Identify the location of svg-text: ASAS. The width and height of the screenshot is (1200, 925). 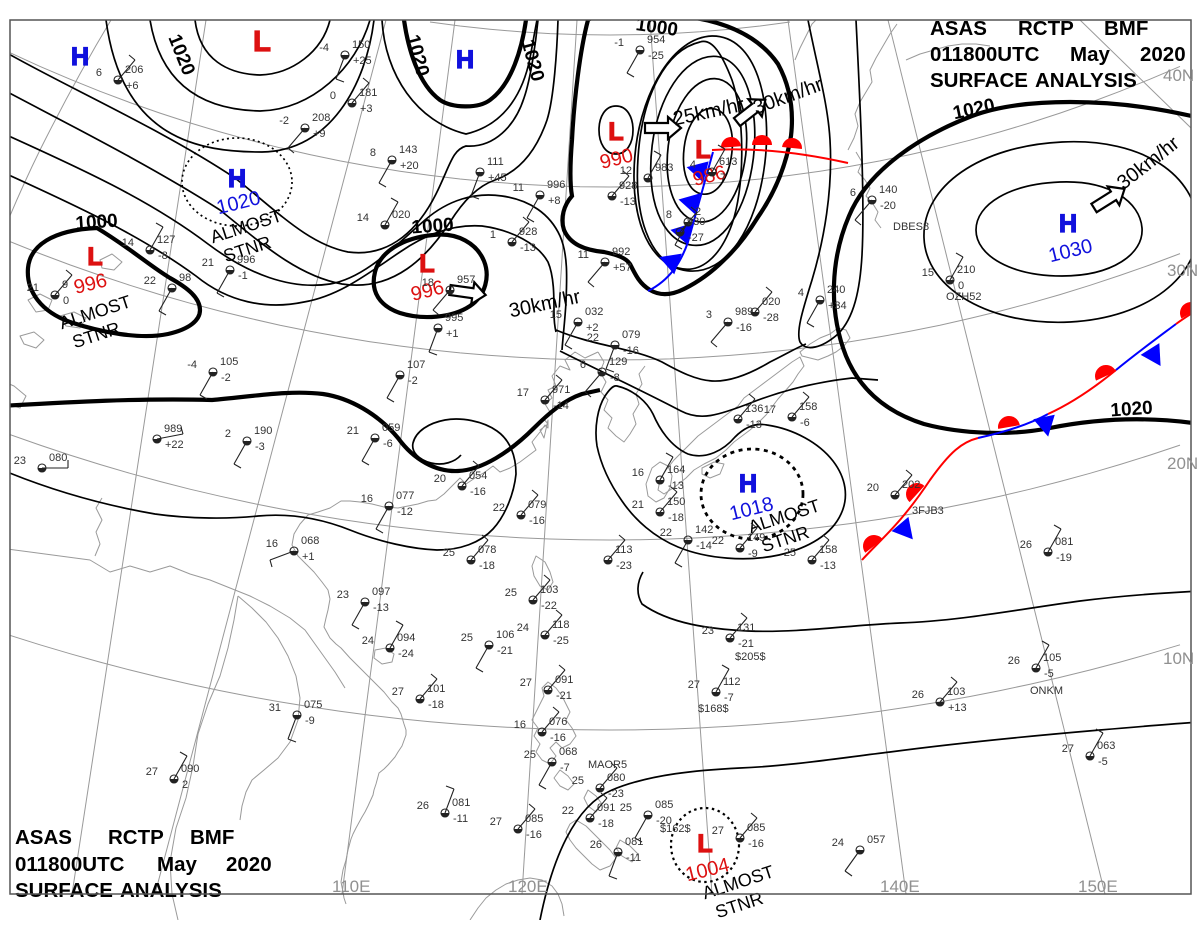
(958, 28).